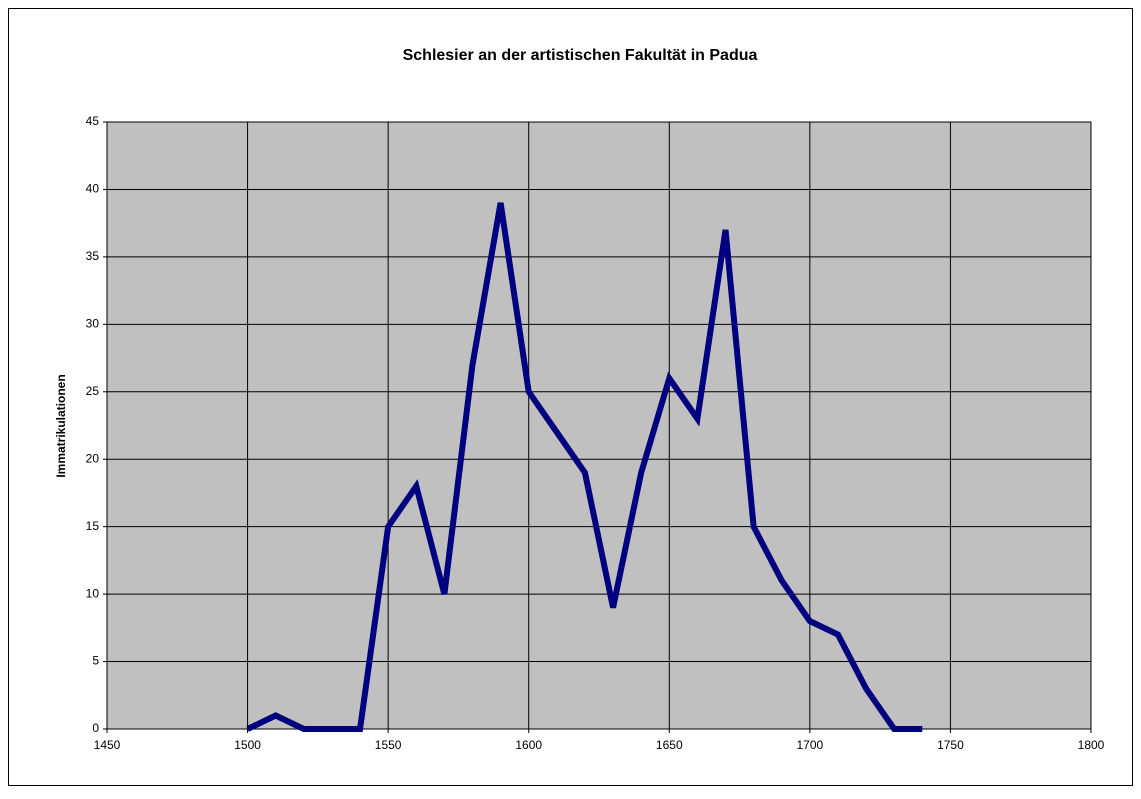 The image size is (1141, 799). I want to click on y-tick-label: 25, so click(93, 391).